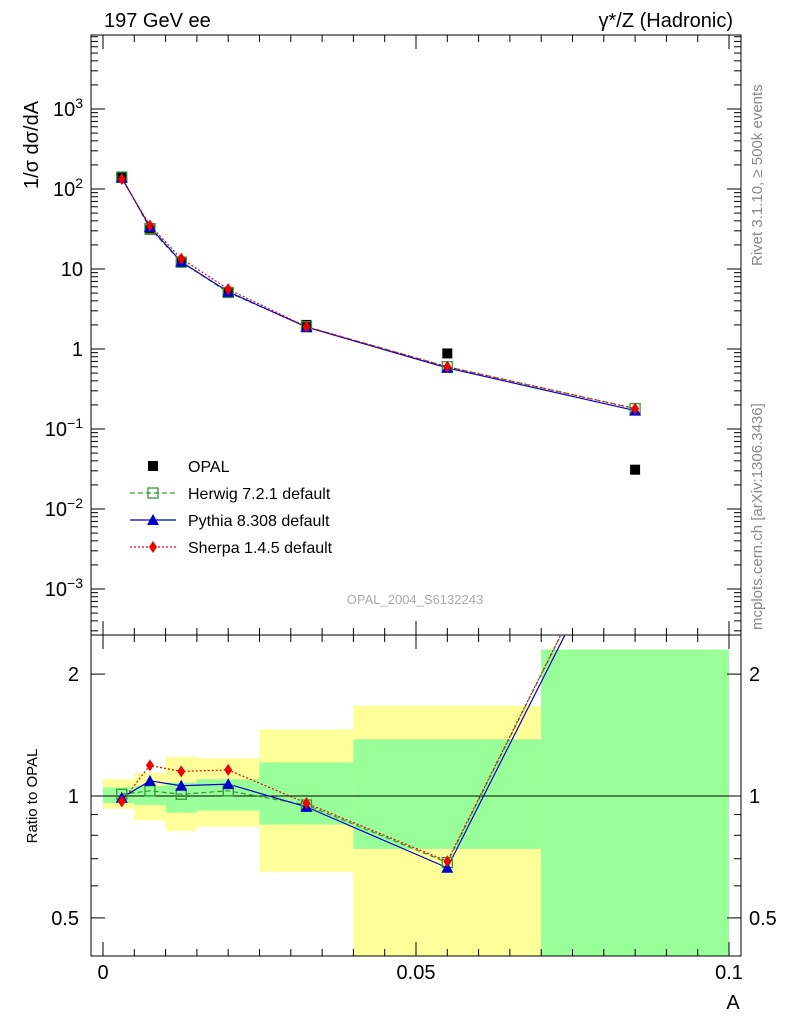 This screenshot has width=786, height=1029. Describe the element at coordinates (415, 599) in the screenshot. I see `watermark: OPAL_2004_S6132243` at that location.